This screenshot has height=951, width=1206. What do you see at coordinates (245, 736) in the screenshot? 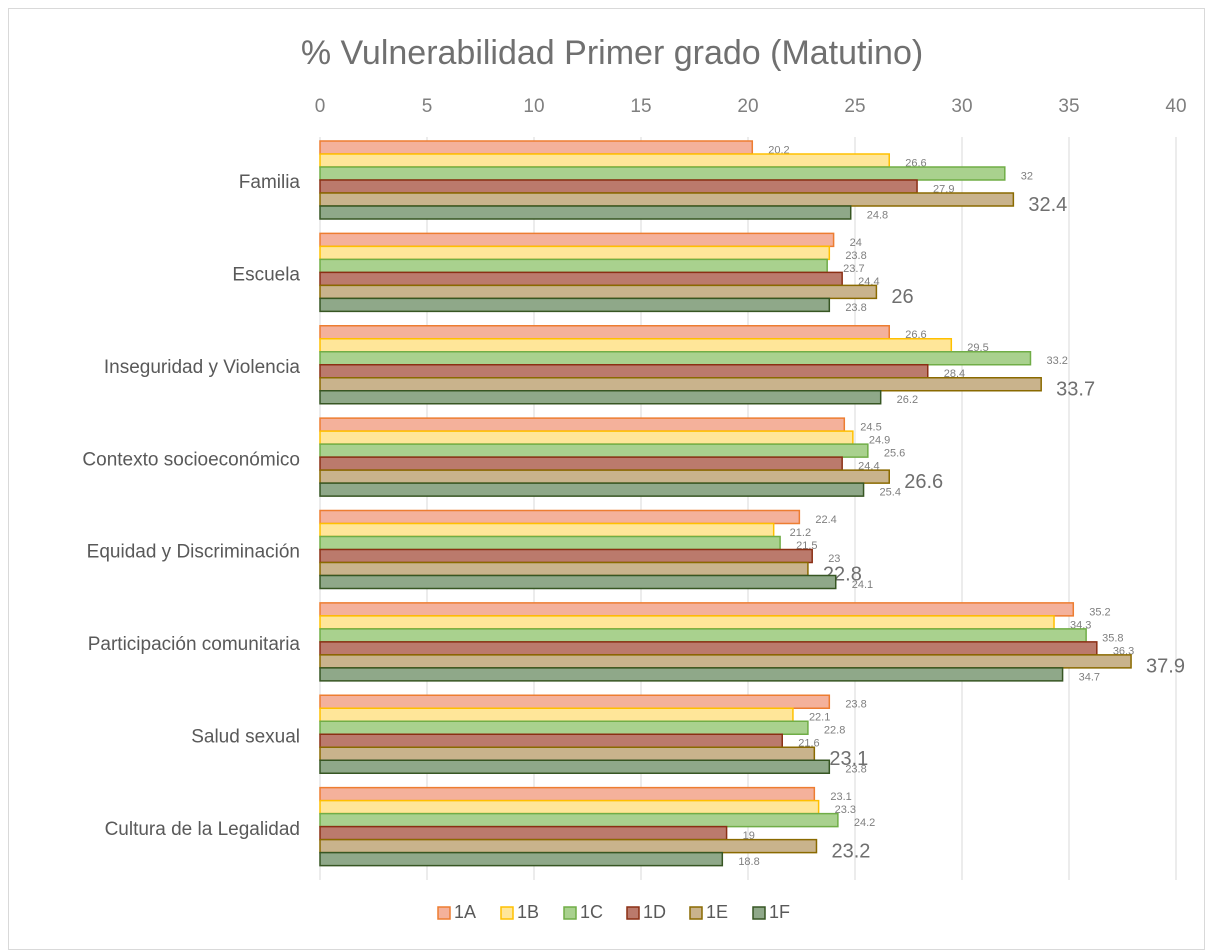
I see `y-tick-label: Salud sexual` at bounding box center [245, 736].